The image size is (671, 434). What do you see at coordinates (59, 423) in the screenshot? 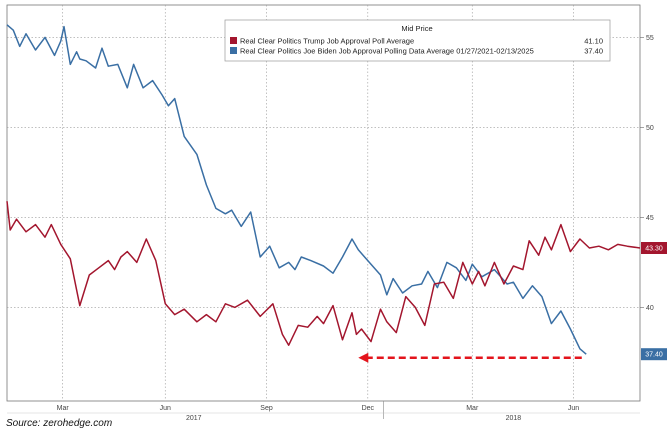
I see `source-caption: Source: zerohedge.com` at bounding box center [59, 423].